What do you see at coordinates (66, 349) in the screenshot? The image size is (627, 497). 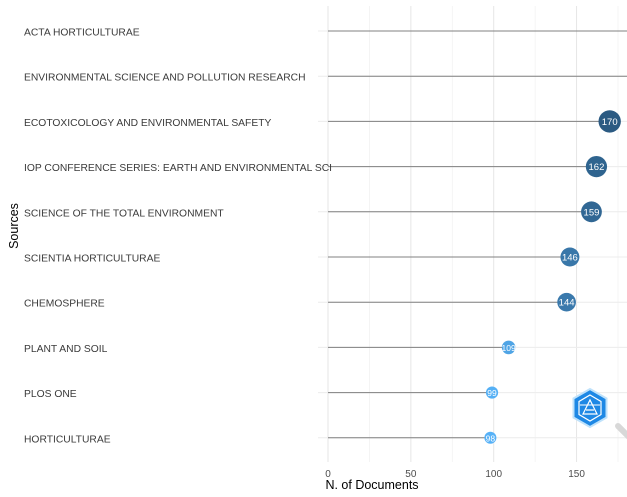 I see `category-label: PLANT AND SOIL` at bounding box center [66, 349].